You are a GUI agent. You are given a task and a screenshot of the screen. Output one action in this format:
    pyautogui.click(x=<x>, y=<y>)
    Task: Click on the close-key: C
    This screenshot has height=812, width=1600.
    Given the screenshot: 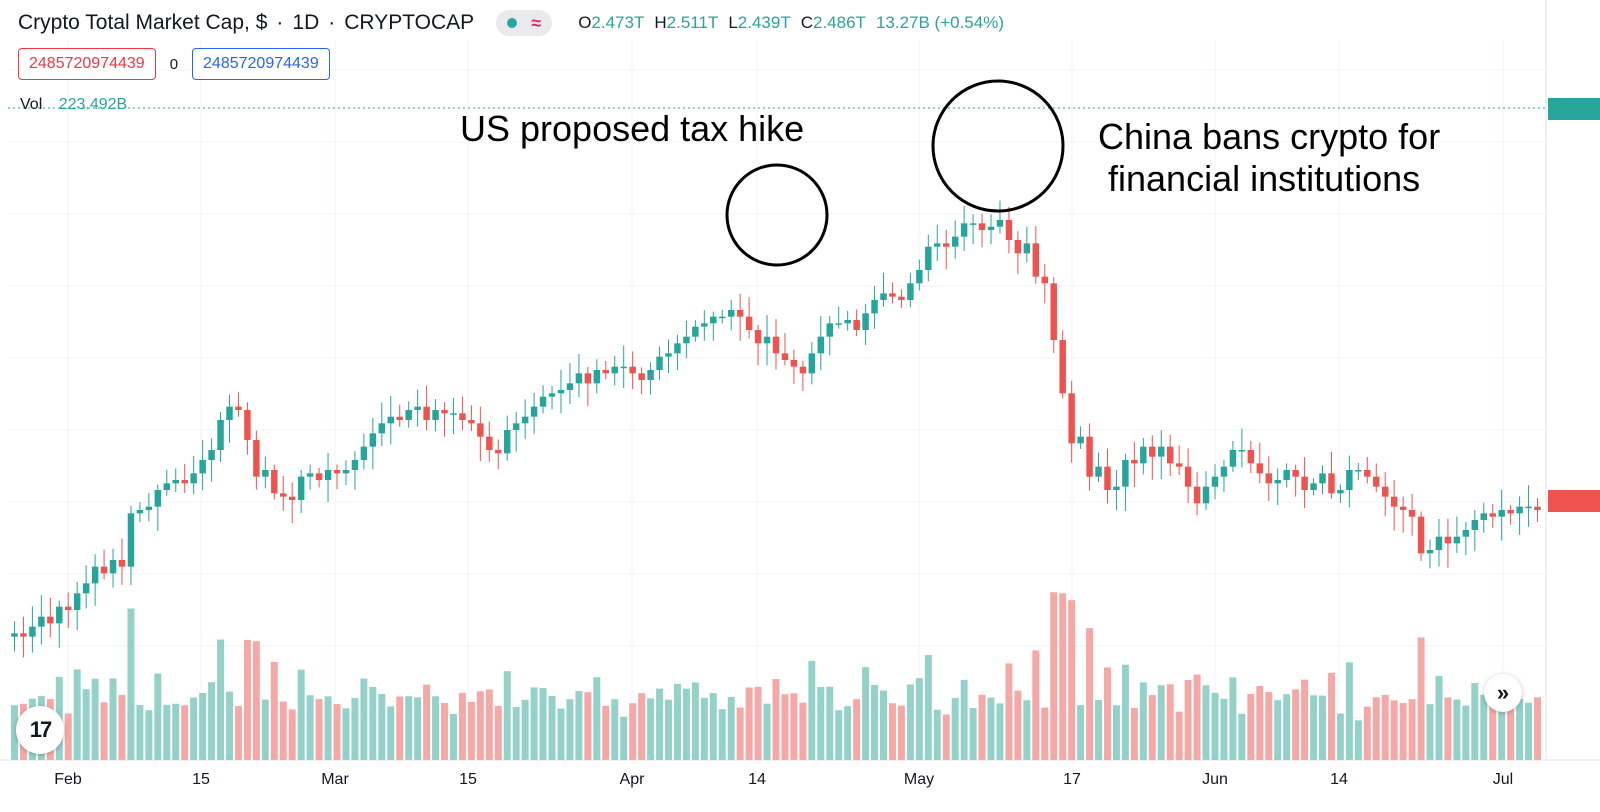 What is the action you would take?
    pyautogui.click(x=806, y=22)
    